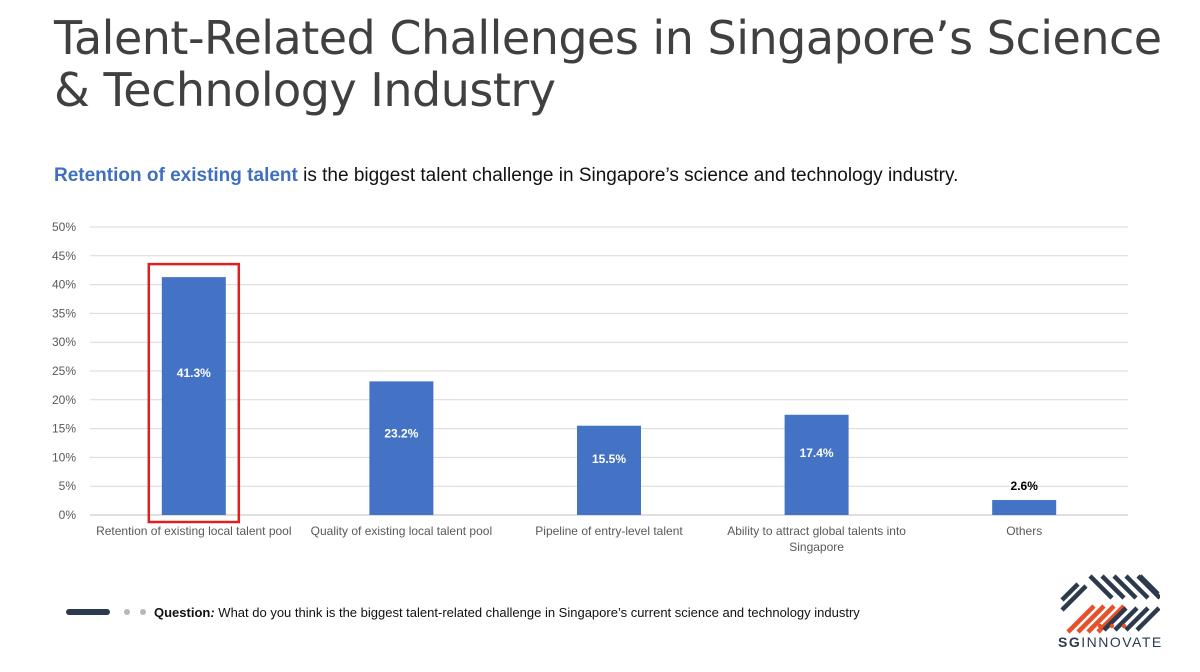  Describe the element at coordinates (212, 612) in the screenshot. I see `question-colon: :` at that location.